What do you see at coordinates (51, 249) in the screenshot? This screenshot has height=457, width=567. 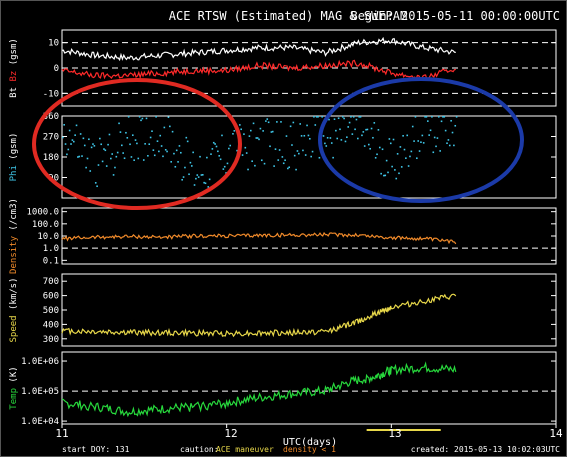 I see `y-tick-label-density-3: 1.0` at bounding box center [51, 249].